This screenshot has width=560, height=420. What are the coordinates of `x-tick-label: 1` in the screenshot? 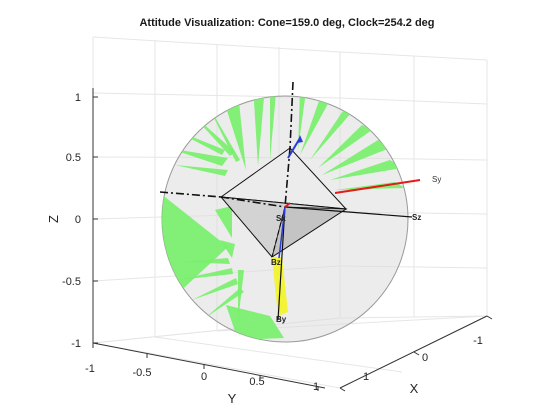 It's located at (366, 377).